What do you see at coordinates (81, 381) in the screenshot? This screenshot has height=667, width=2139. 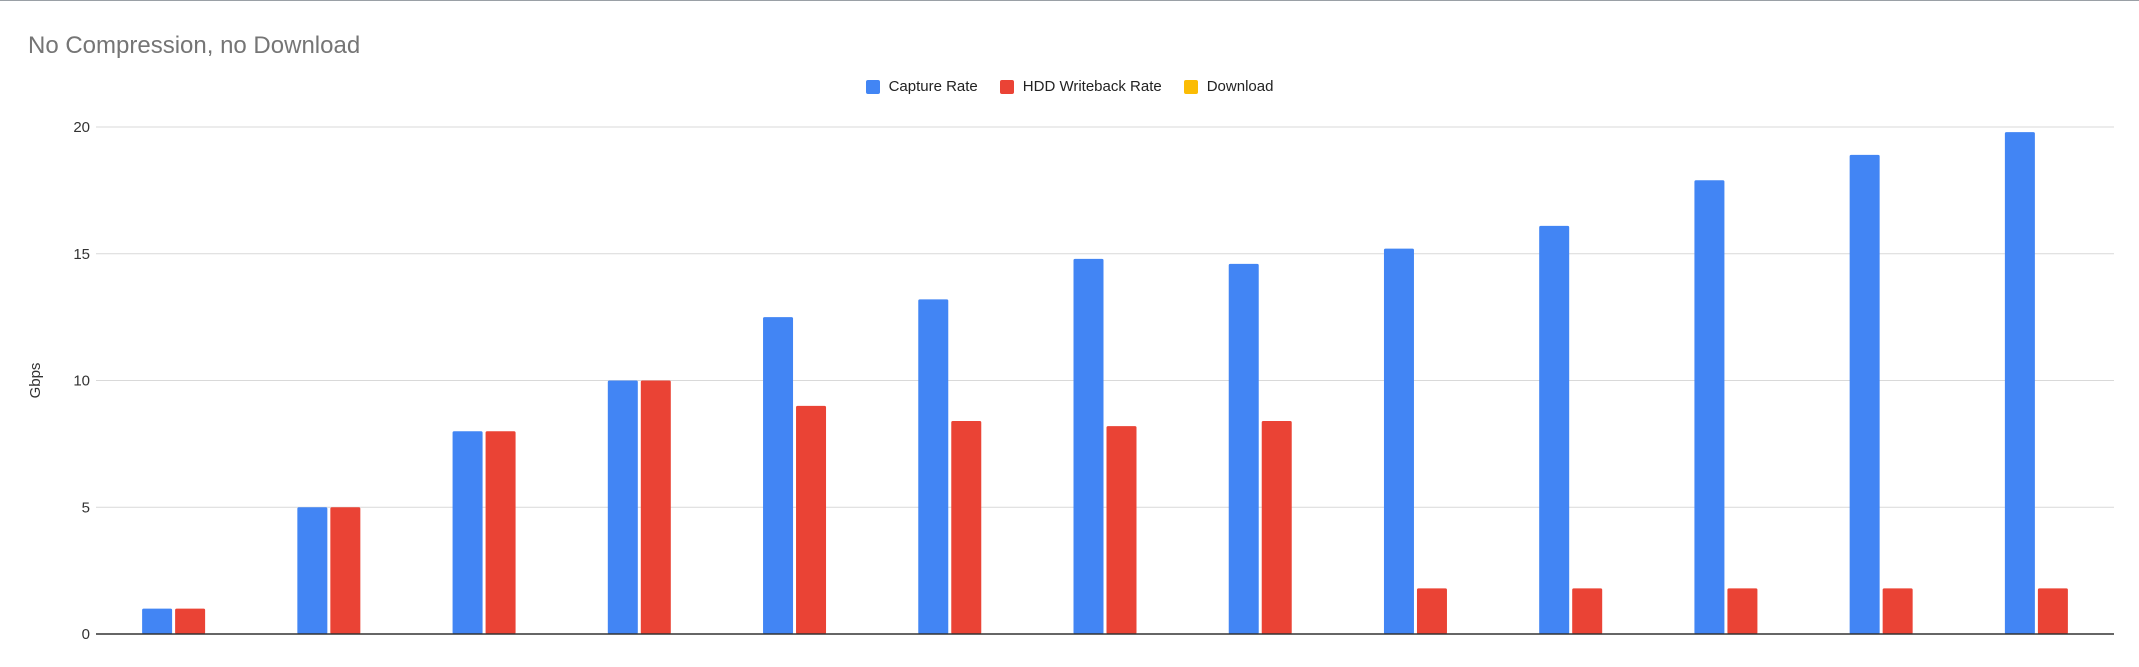 I see `y-tick-label: 10` at bounding box center [81, 381].